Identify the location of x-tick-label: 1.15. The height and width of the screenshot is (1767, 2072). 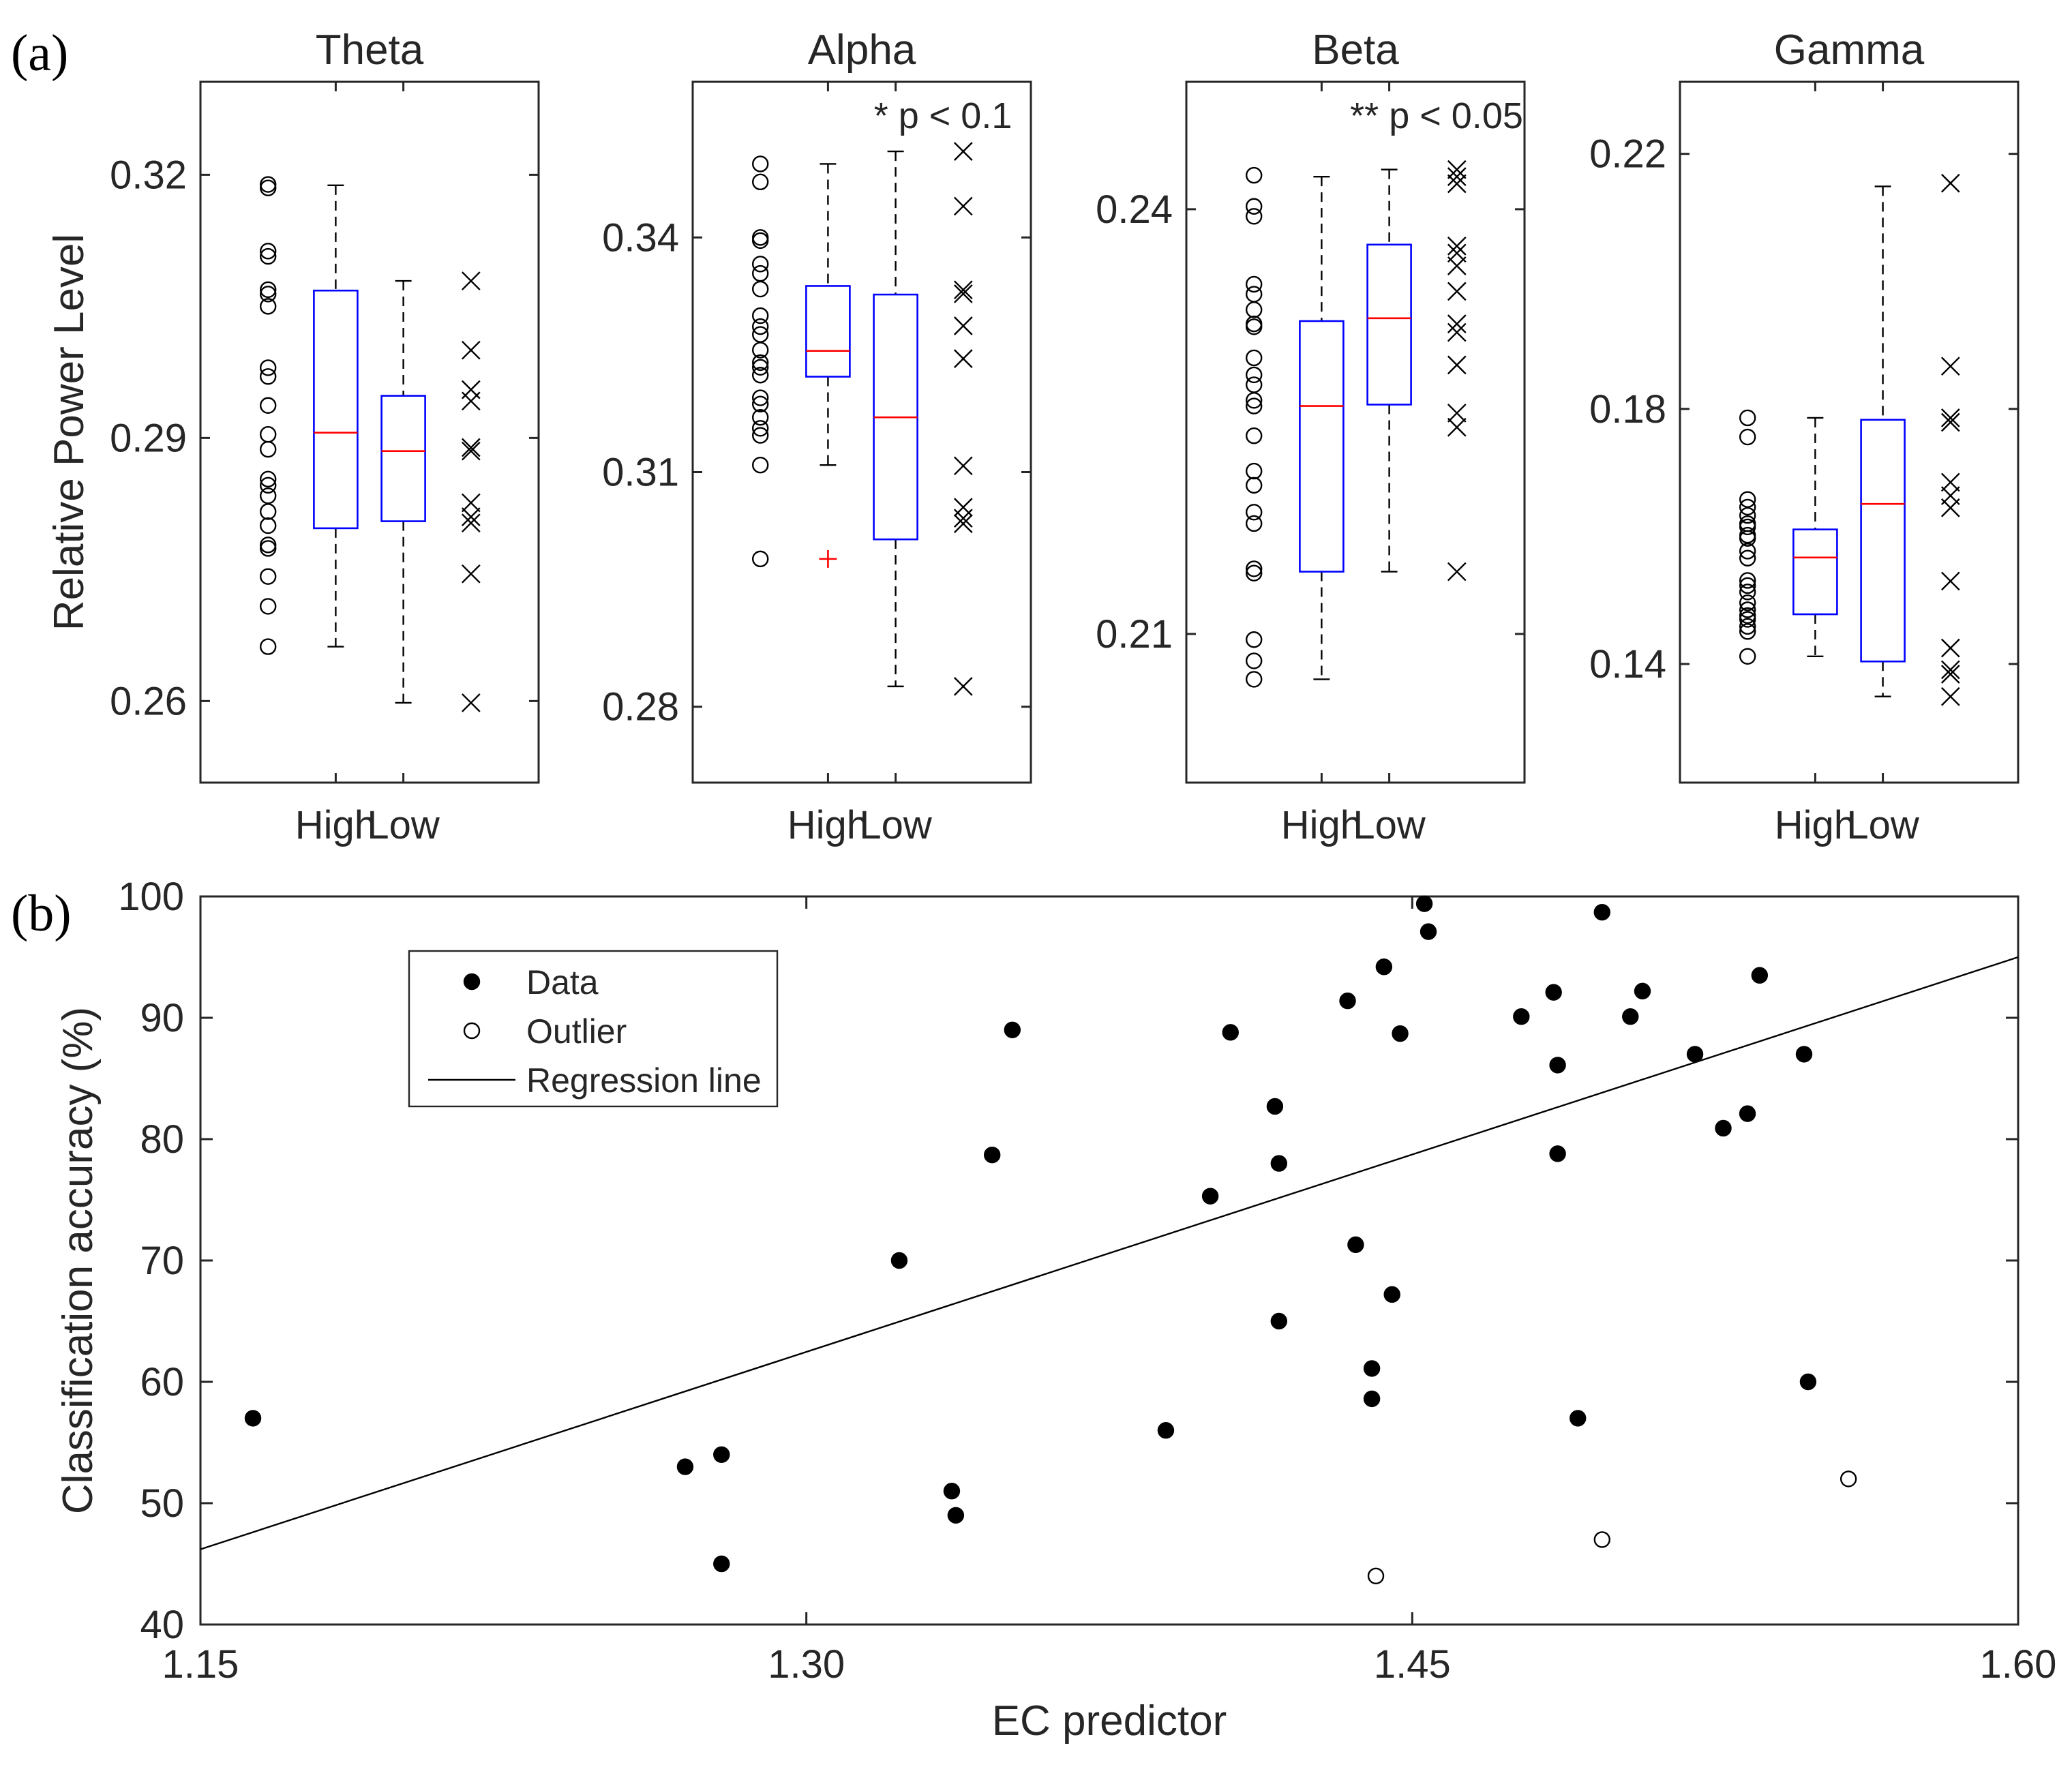
(200, 1664).